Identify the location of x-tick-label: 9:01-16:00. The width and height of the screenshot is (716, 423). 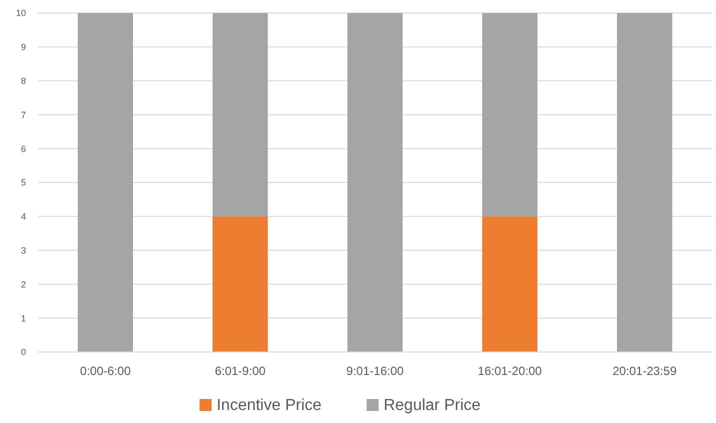
(375, 371).